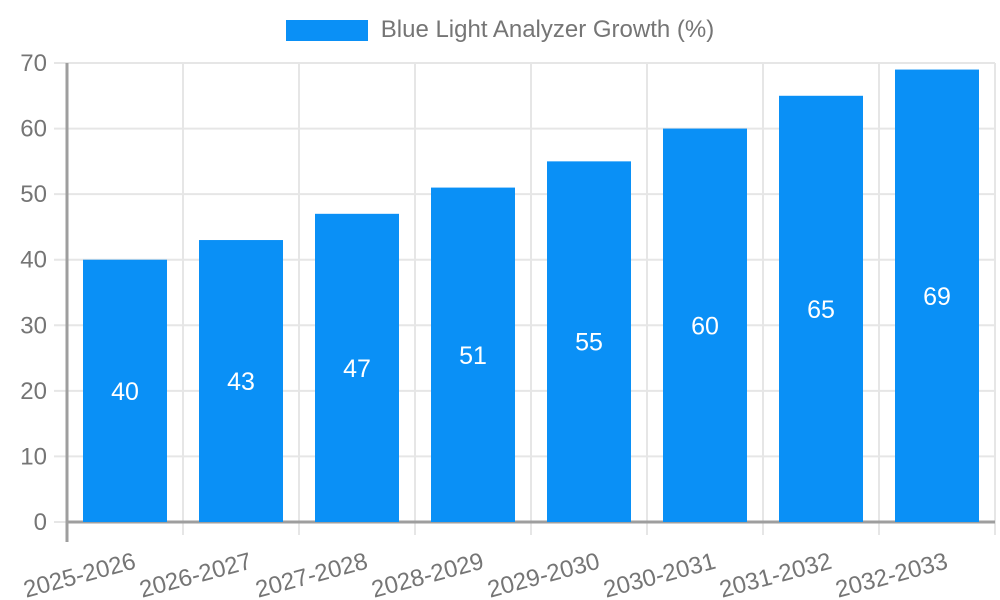 This screenshot has width=1000, height=600. Describe the element at coordinates (33, 325) in the screenshot. I see `y-tick-label: 30` at that location.